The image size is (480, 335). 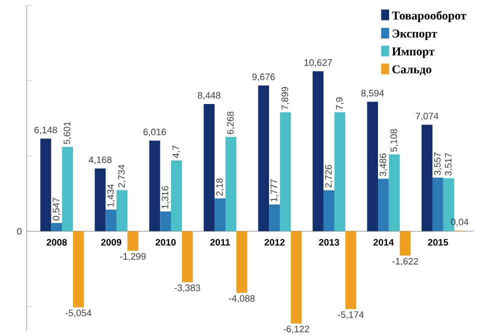 What do you see at coordinates (412, 70) in the screenshot?
I see `legend-label: Сальдо` at bounding box center [412, 70].